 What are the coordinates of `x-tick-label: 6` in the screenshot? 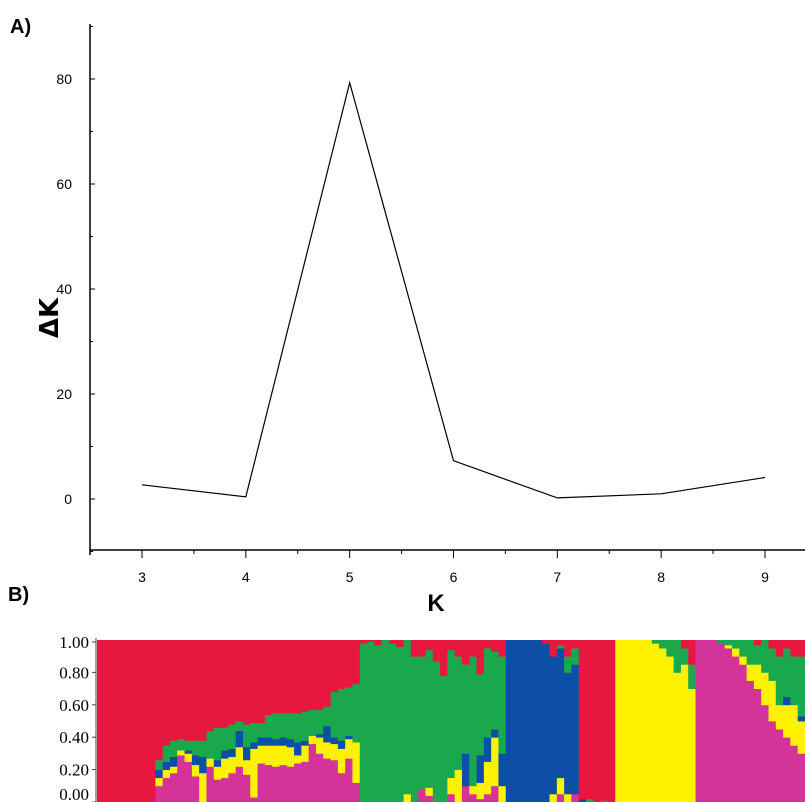 It's located at (454, 577).